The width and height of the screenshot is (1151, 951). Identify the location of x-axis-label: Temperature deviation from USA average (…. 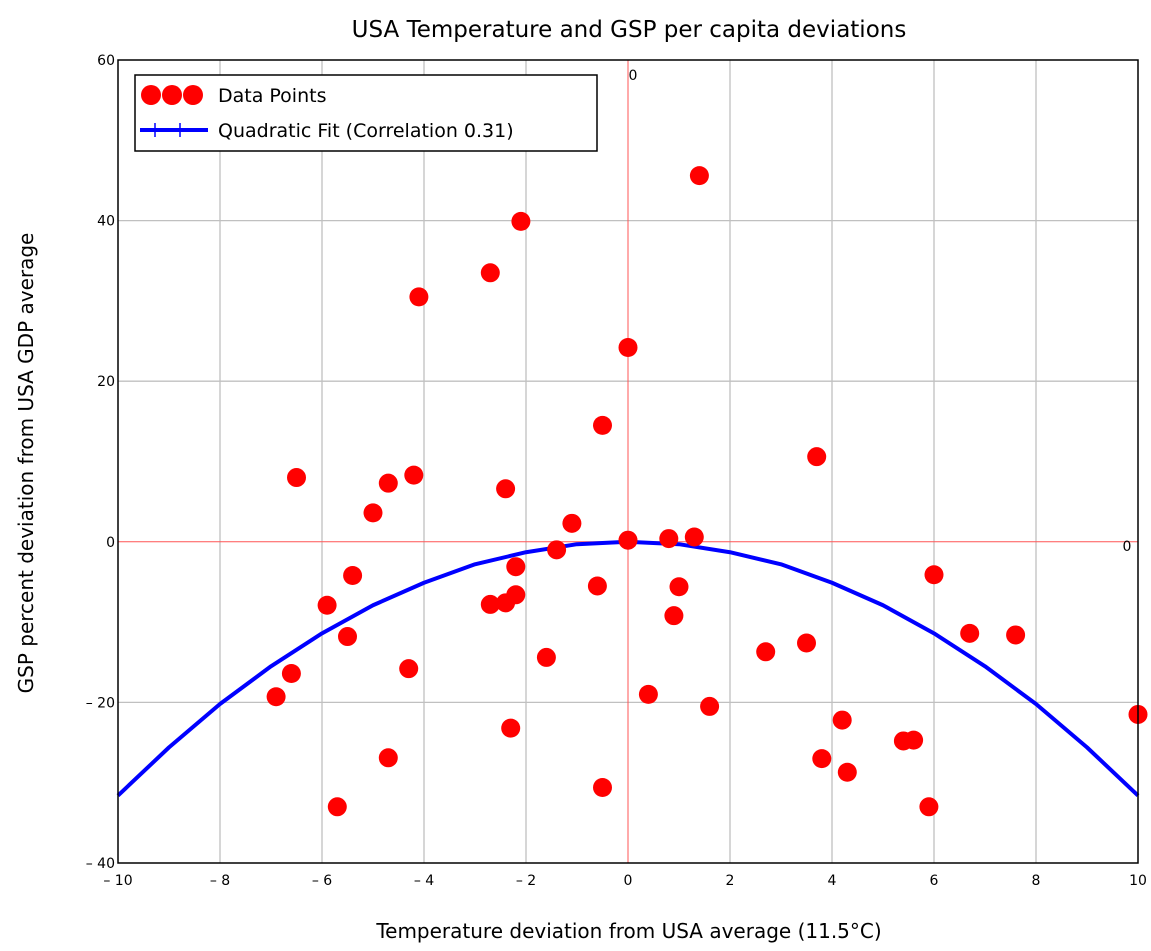
(628, 931).